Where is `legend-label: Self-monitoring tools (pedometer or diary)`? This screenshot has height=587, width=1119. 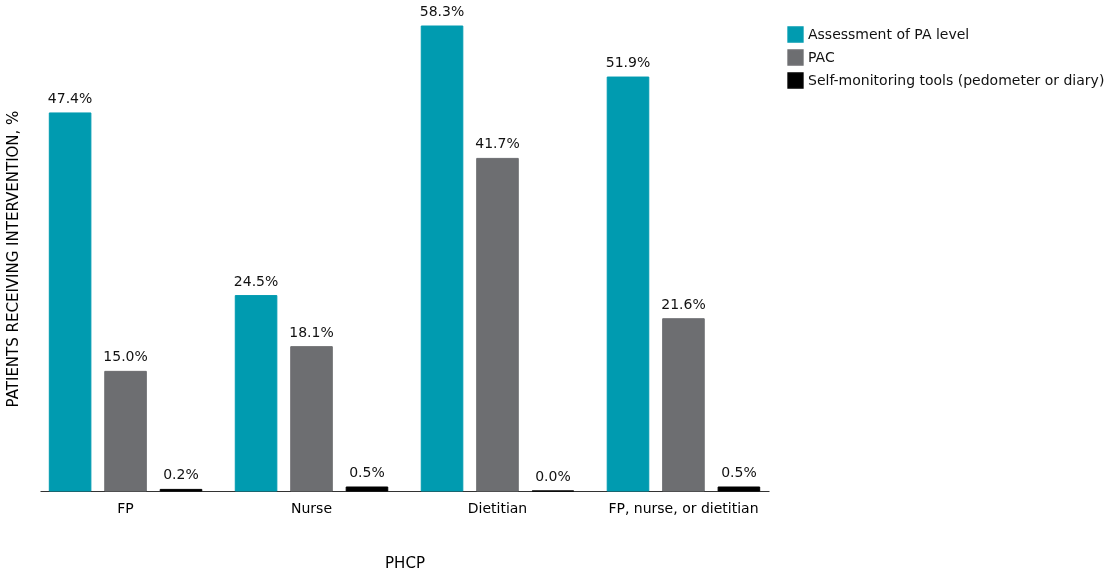
legend-label: Self-monitoring tools (pedometer or diary) is located at coordinates (956, 79).